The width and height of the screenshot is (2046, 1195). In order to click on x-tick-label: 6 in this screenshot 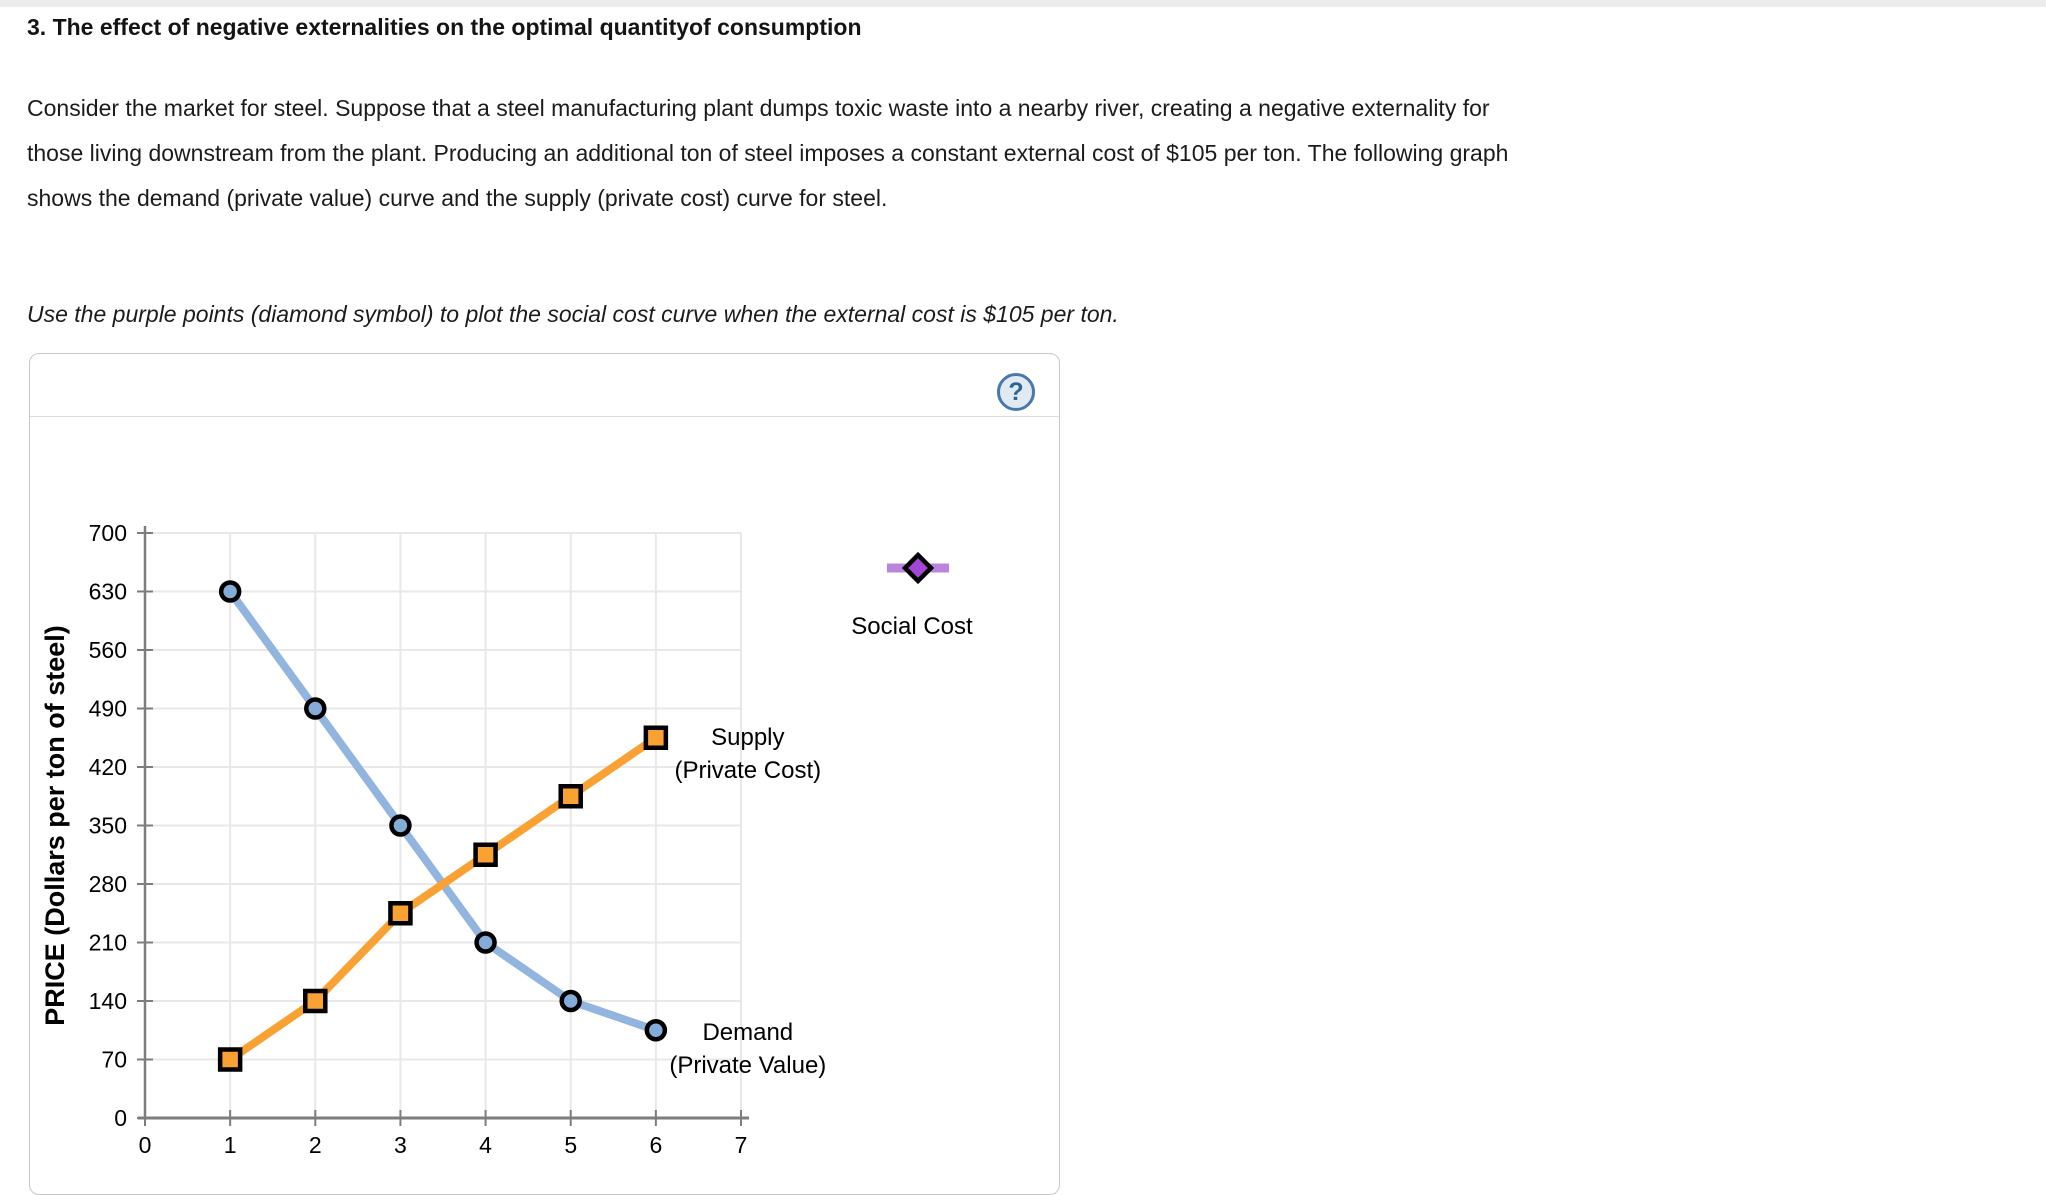, I will do `click(655, 1145)`.